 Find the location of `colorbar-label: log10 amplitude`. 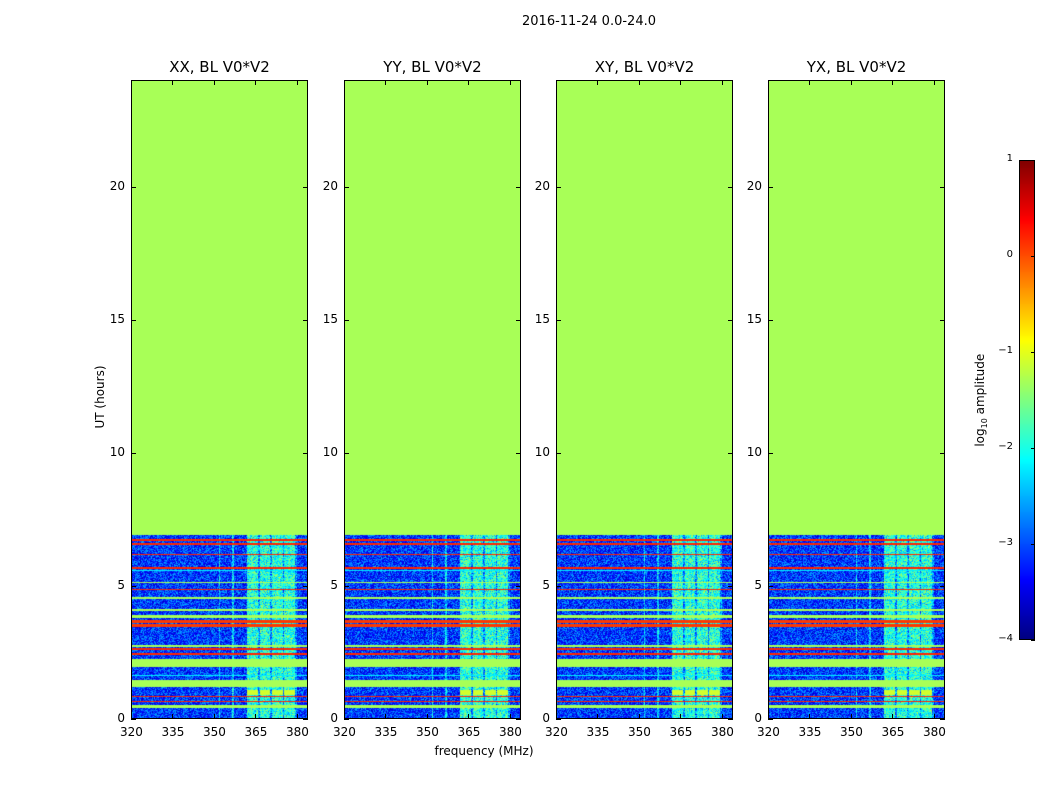

colorbar-label: log10 amplitude is located at coordinates (981, 400).